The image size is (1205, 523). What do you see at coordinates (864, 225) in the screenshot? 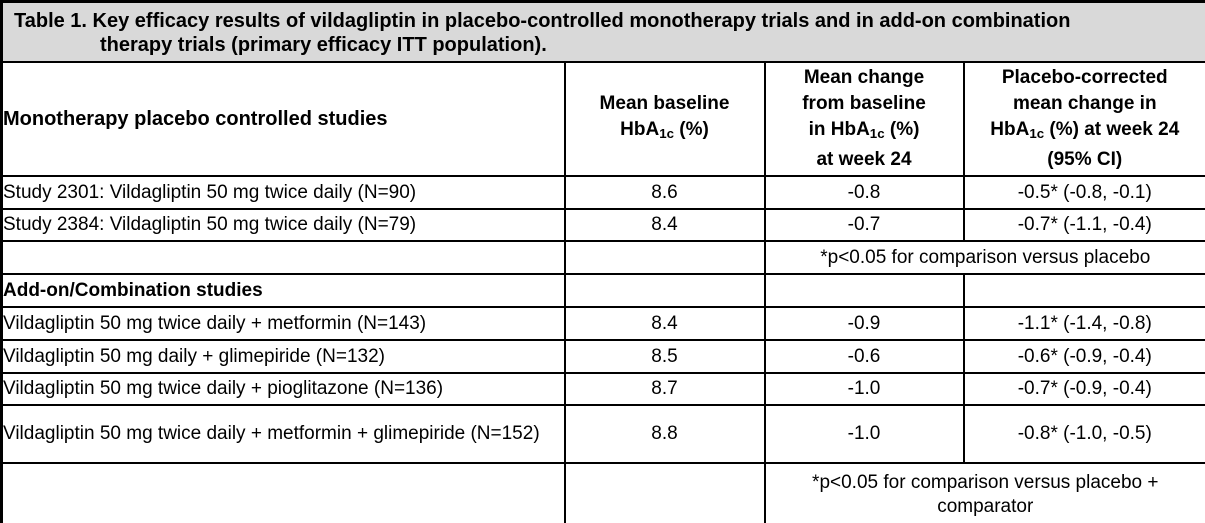
I see `change-value: -0.7` at bounding box center [864, 225].